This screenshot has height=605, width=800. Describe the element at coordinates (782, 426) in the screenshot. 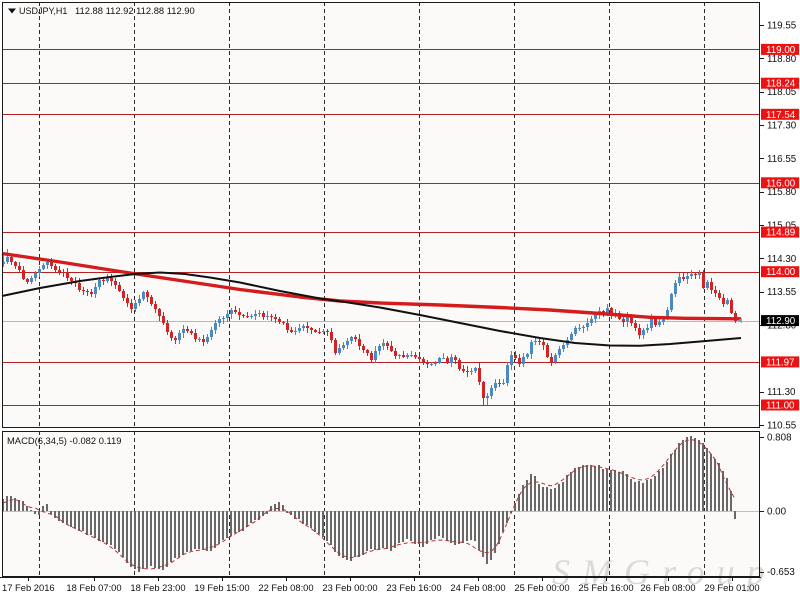

I see `svg-text: 110.55` at that location.